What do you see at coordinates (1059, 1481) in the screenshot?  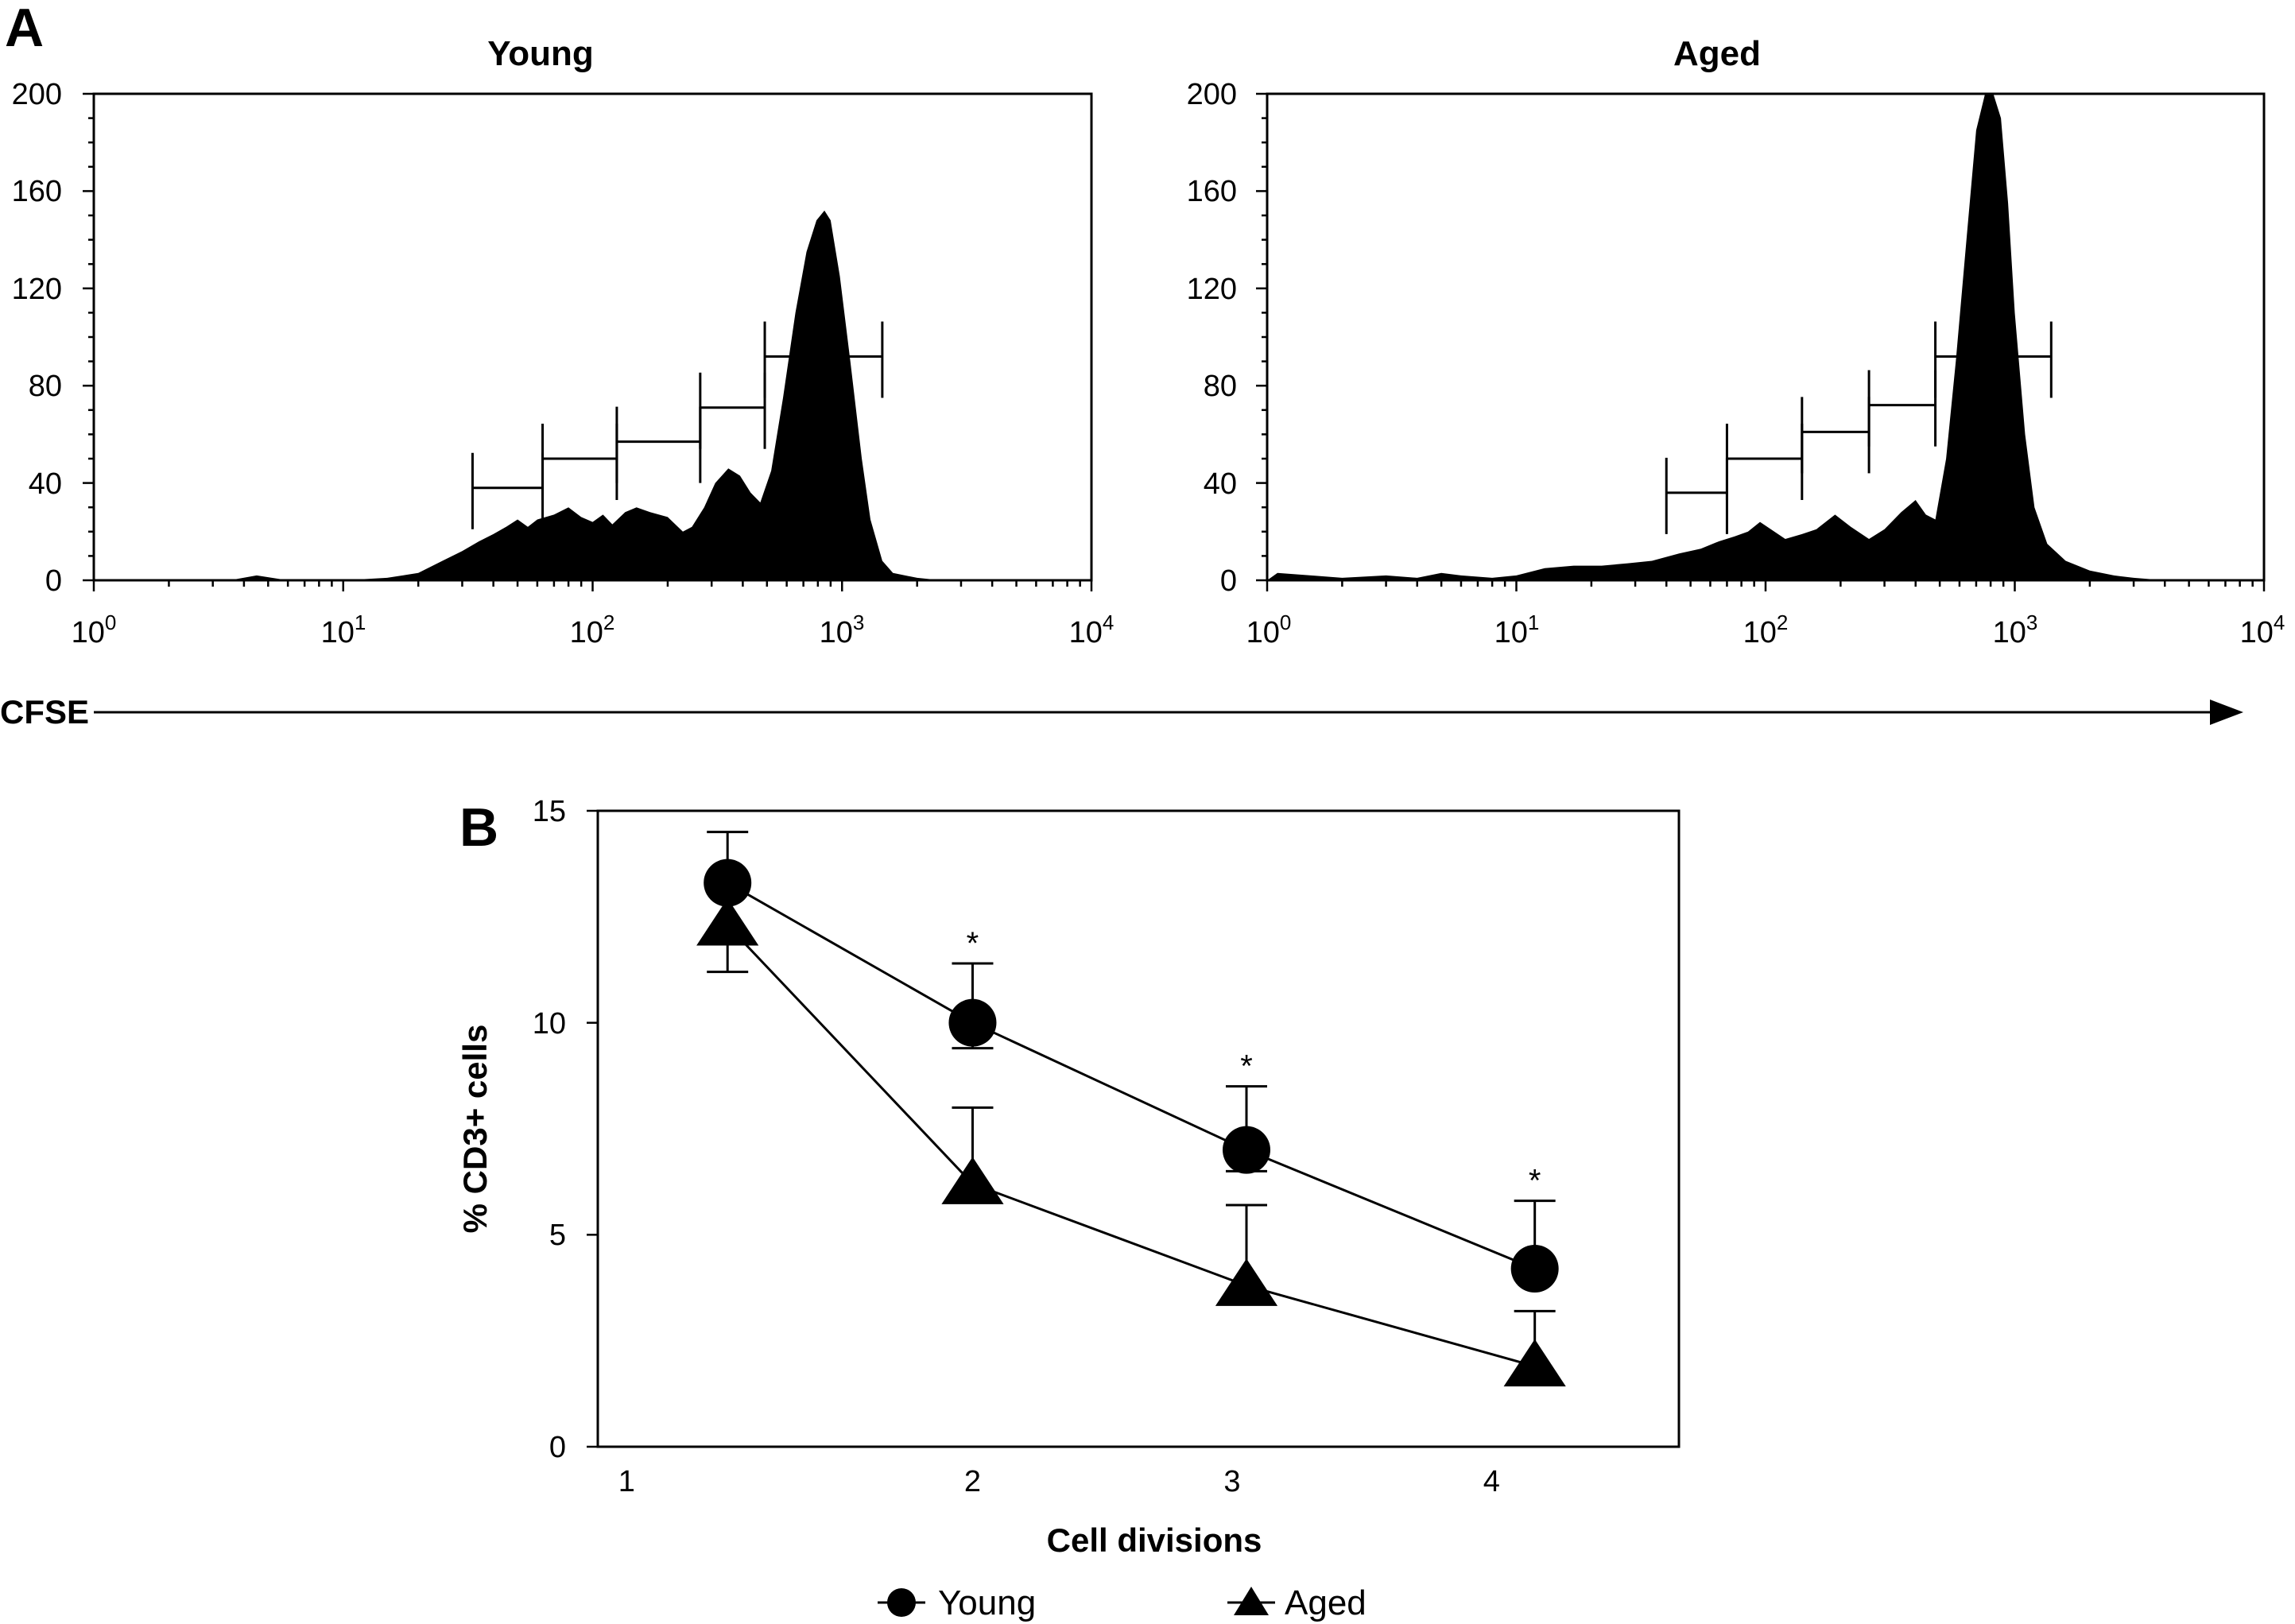 I see `x-axis-b: 1 2 3 4` at bounding box center [1059, 1481].